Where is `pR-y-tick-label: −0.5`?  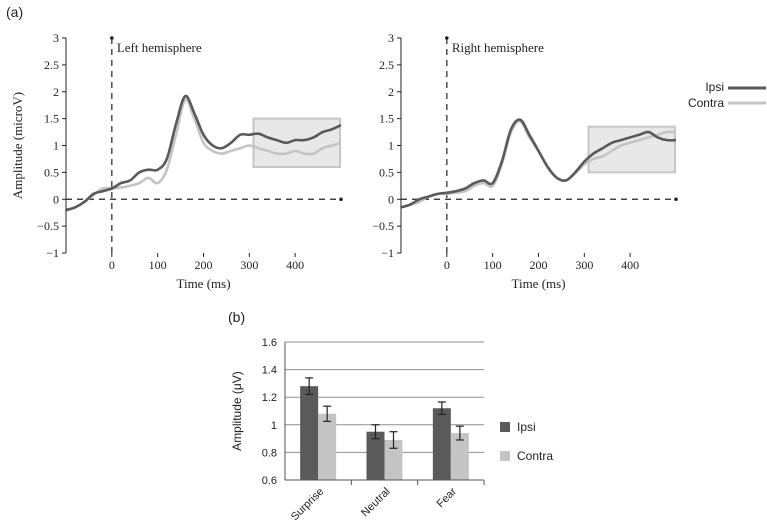
pR-y-tick-label: −0.5 is located at coordinates (383, 226).